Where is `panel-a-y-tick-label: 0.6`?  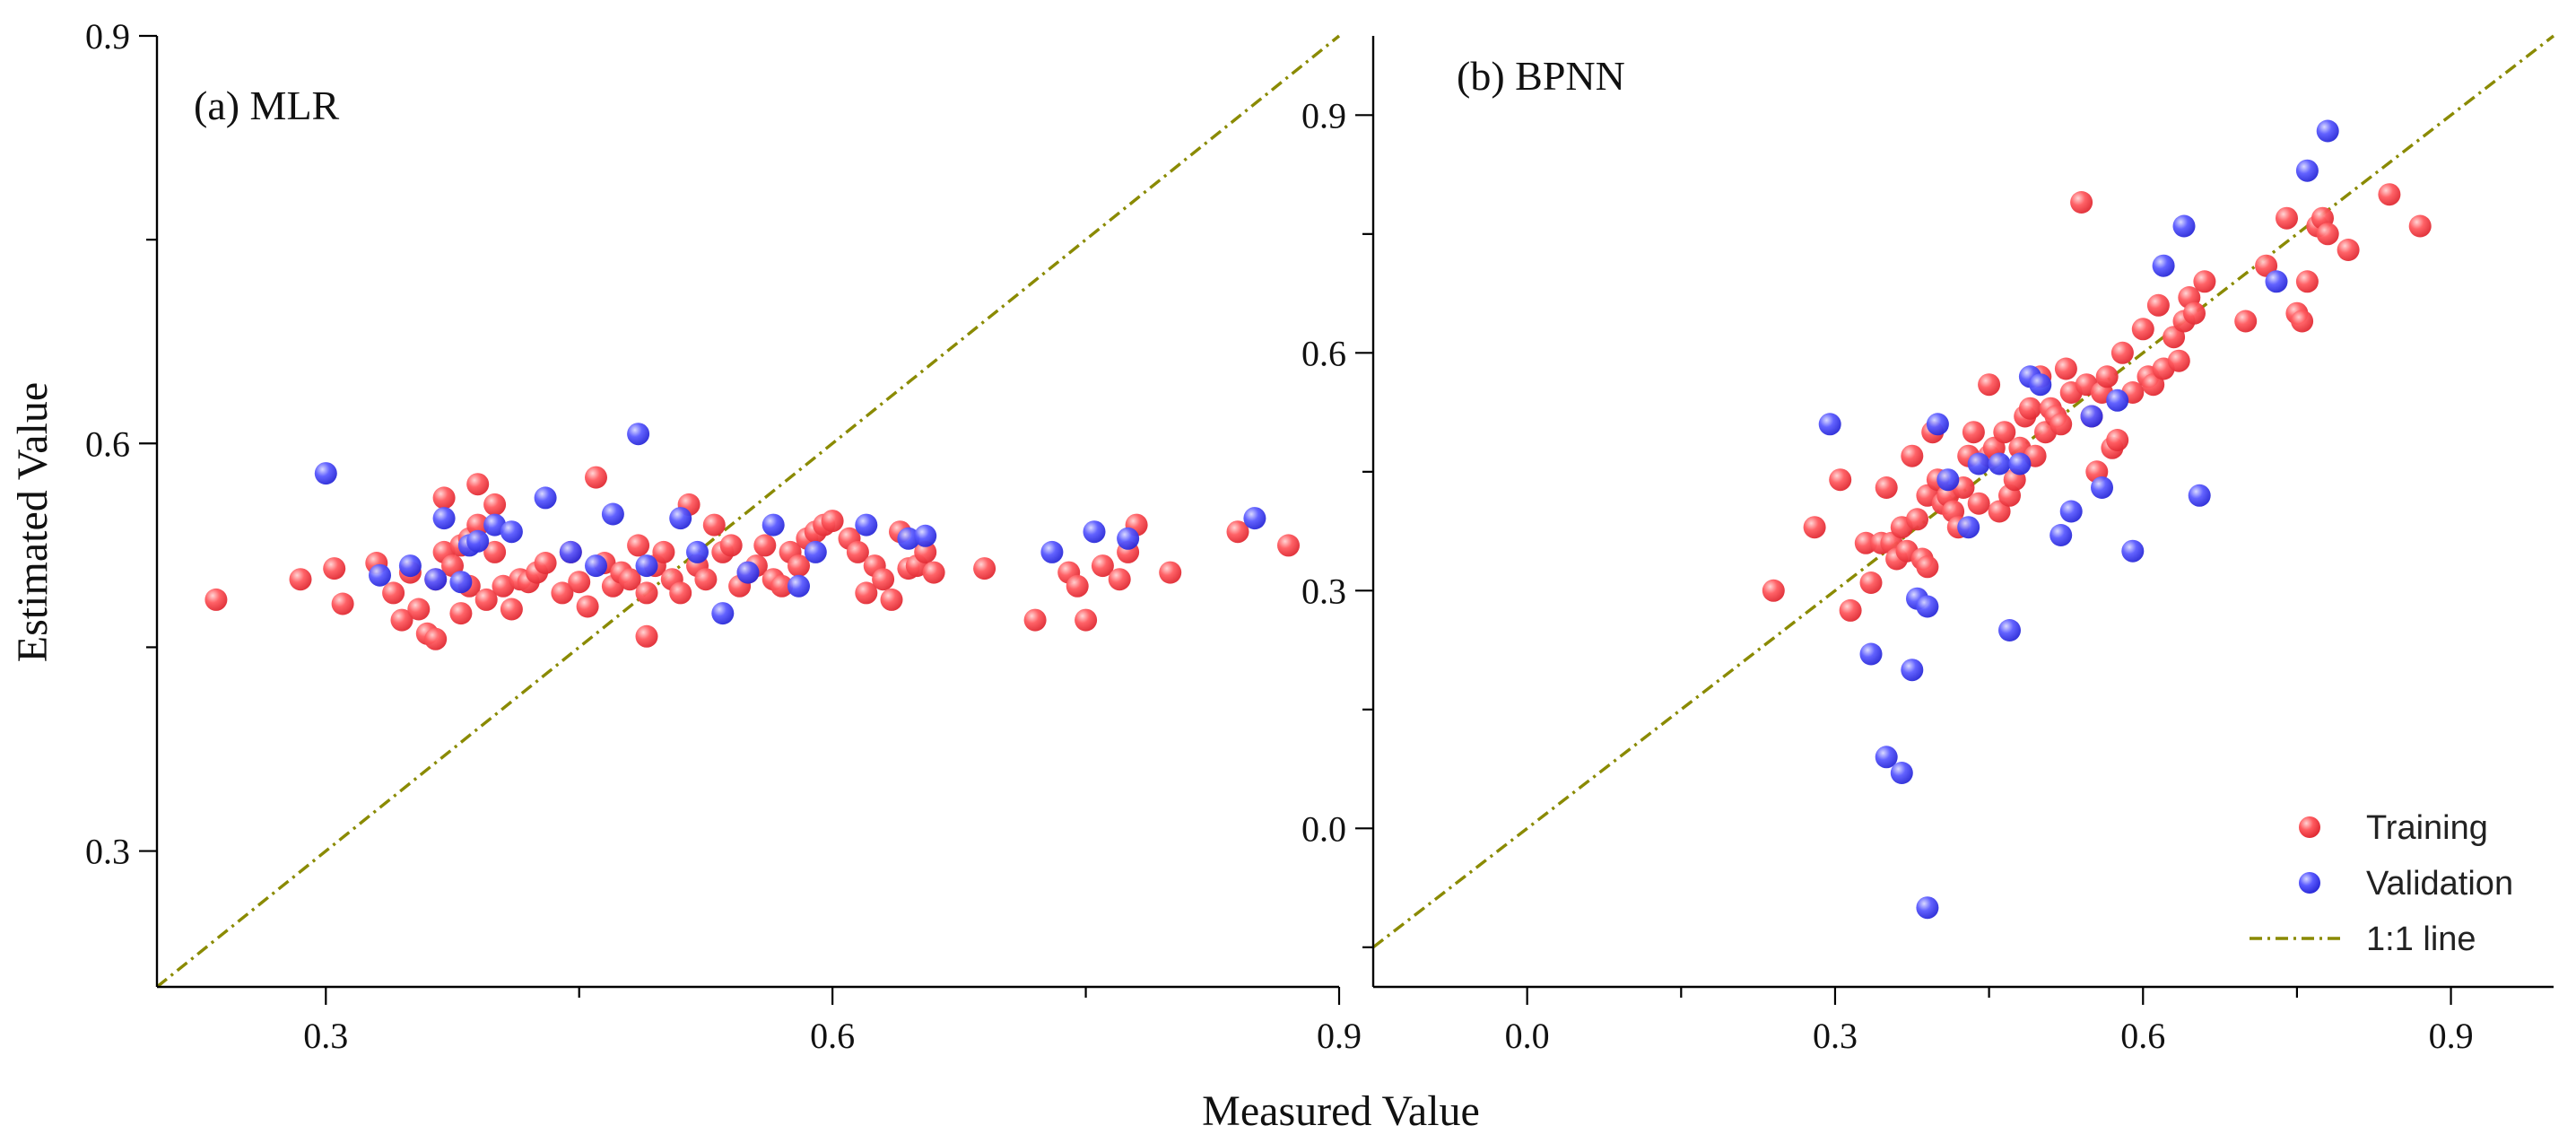 panel-a-y-tick-label: 0.6 is located at coordinates (107, 443).